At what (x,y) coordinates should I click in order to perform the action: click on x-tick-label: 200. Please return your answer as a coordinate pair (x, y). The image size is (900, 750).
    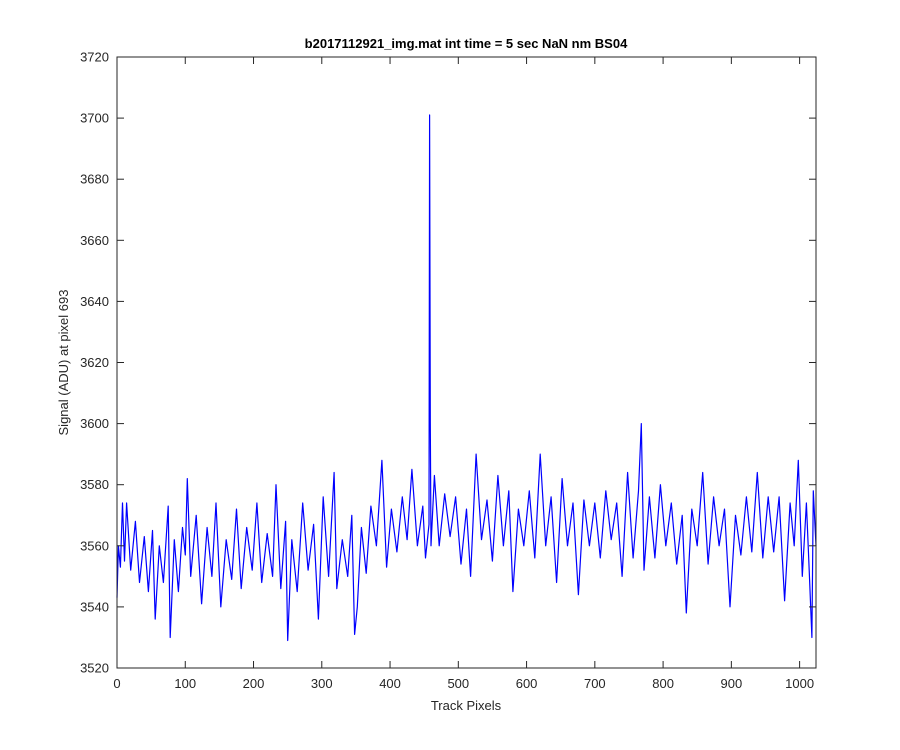
    Looking at the image, I should click on (254, 683).